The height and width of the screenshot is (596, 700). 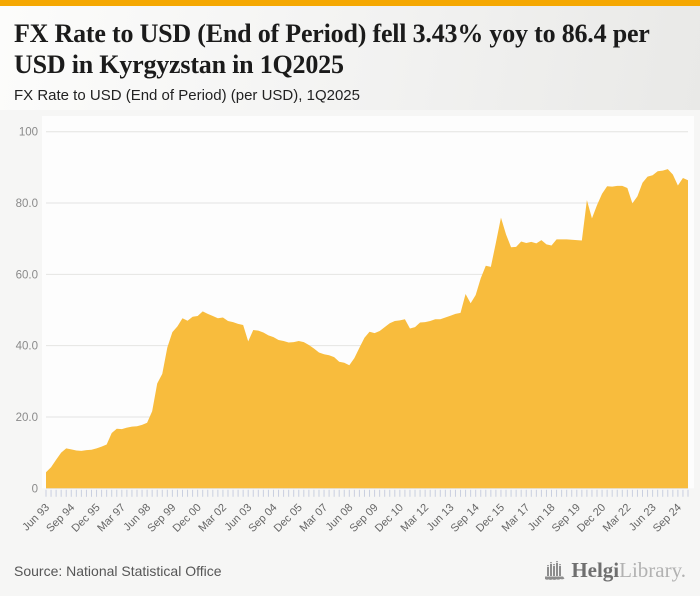 I want to click on x-tick-label: Mar 97, so click(x=111, y=518).